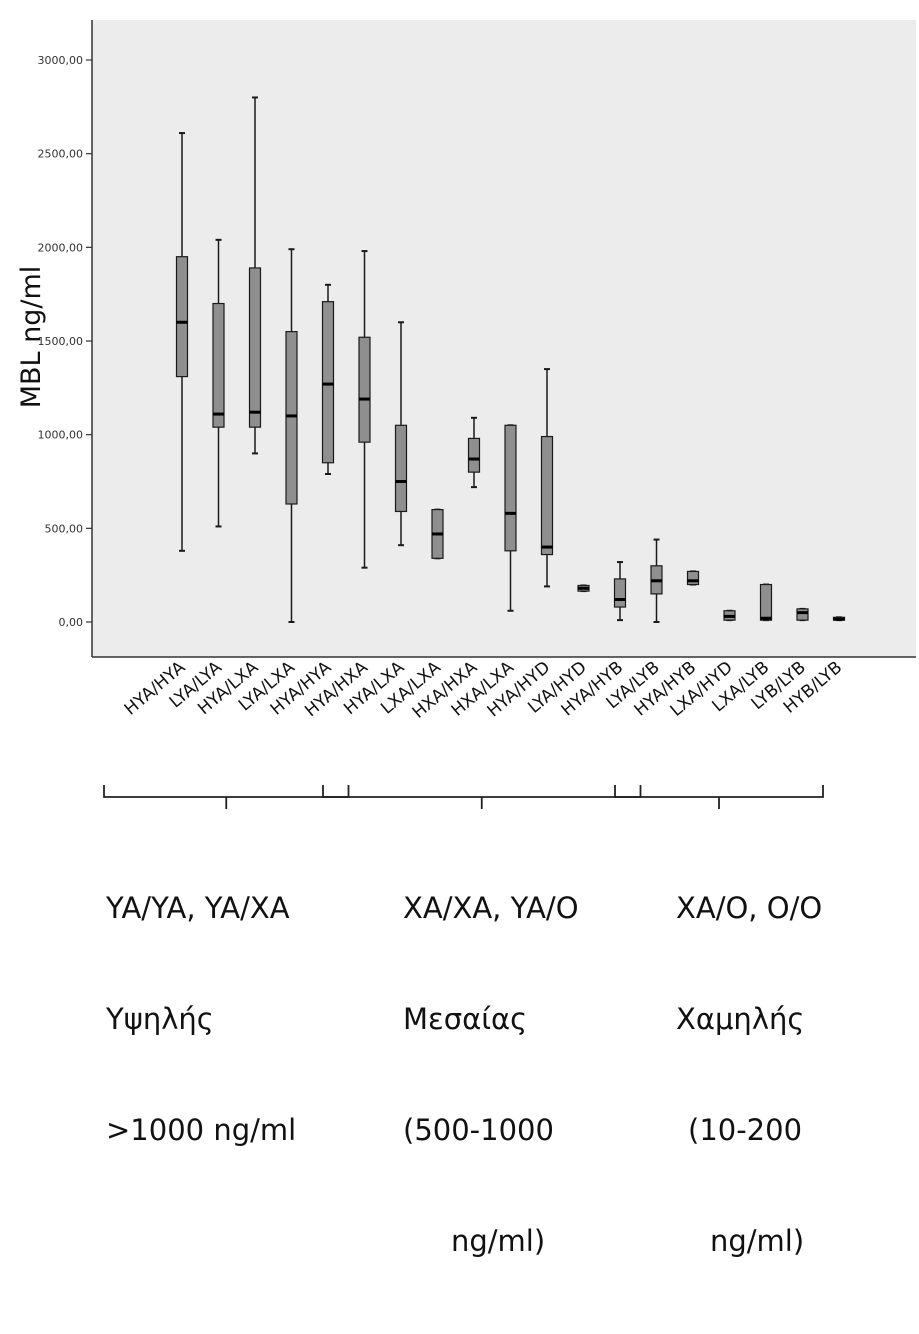 This screenshot has height=1334, width=919. What do you see at coordinates (160, 1019) in the screenshot?
I see `group-label-high-line-2: Υψηλής` at bounding box center [160, 1019].